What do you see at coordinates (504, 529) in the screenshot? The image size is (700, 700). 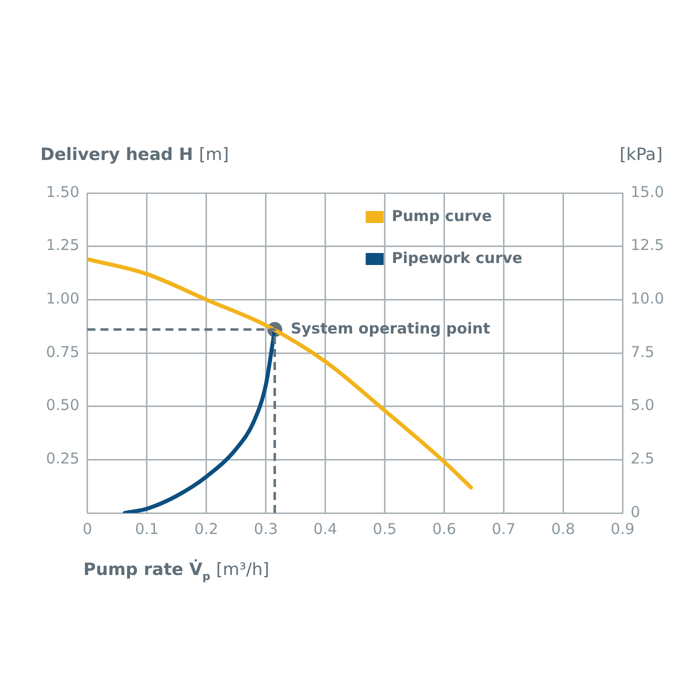 I see `x-tick-label: 0.7` at bounding box center [504, 529].